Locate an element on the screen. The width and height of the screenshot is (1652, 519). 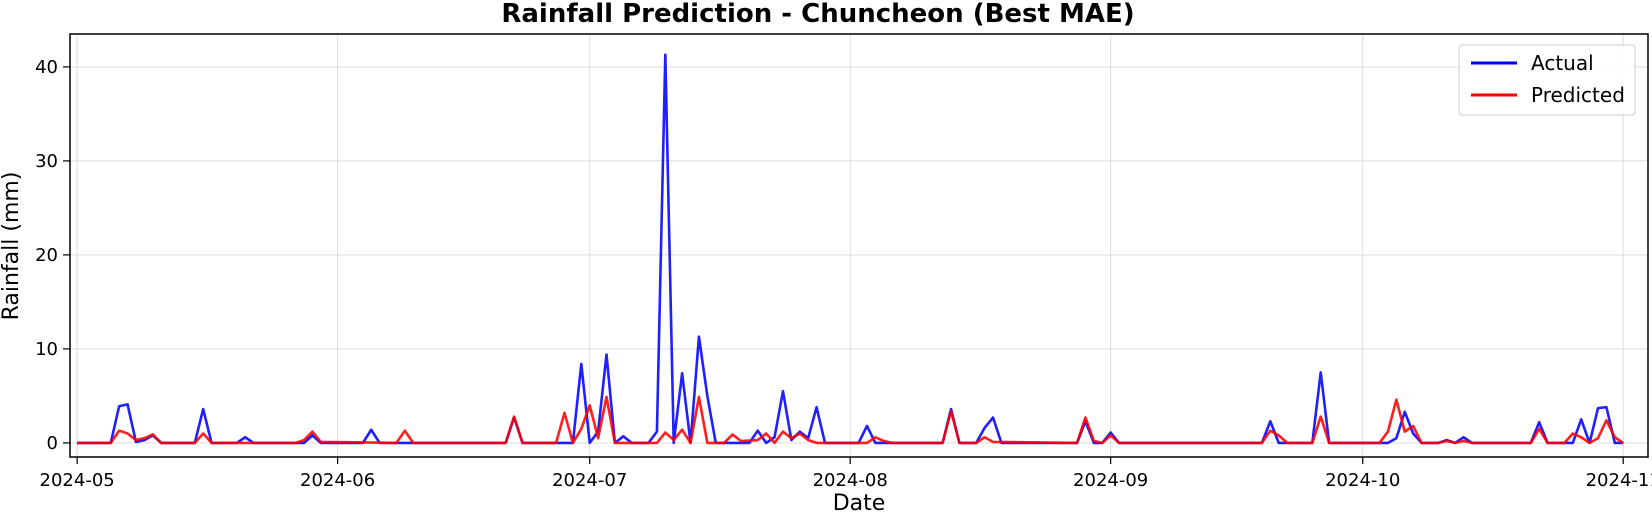
x-tick-label: 2024-06 is located at coordinates (337, 480).